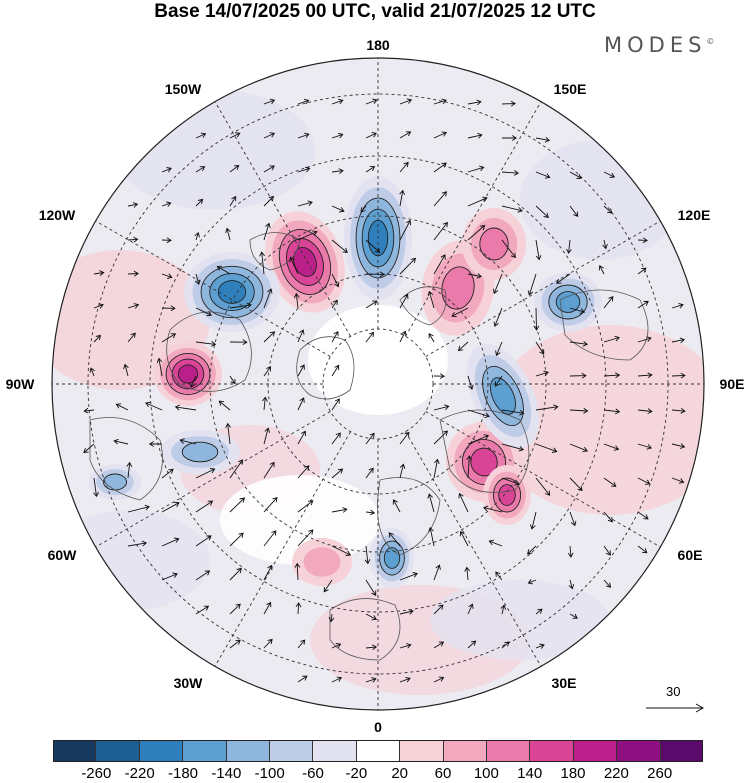 The height and width of the screenshot is (783, 750). What do you see at coordinates (21, 384) in the screenshot?
I see `lon-label-90w: 90W` at bounding box center [21, 384].